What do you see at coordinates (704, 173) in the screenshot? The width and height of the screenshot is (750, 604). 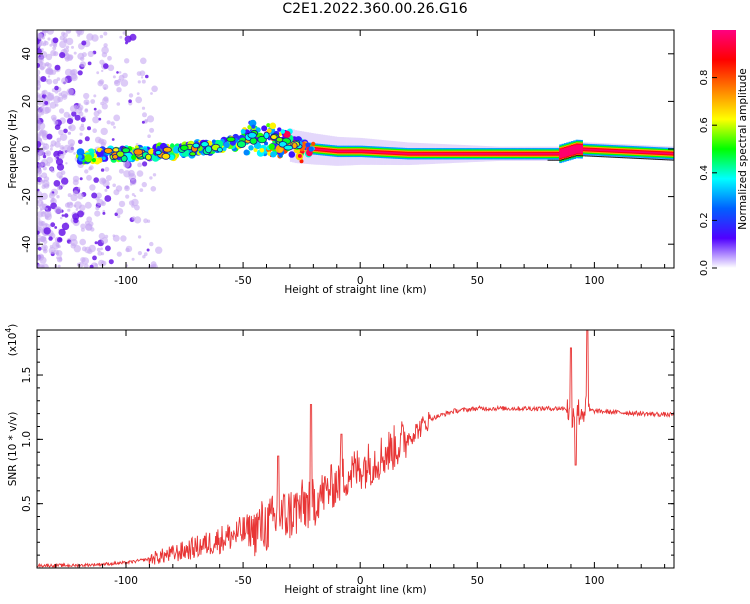 I see `colorbar-tick-label: 0.4` at bounding box center [704, 173].